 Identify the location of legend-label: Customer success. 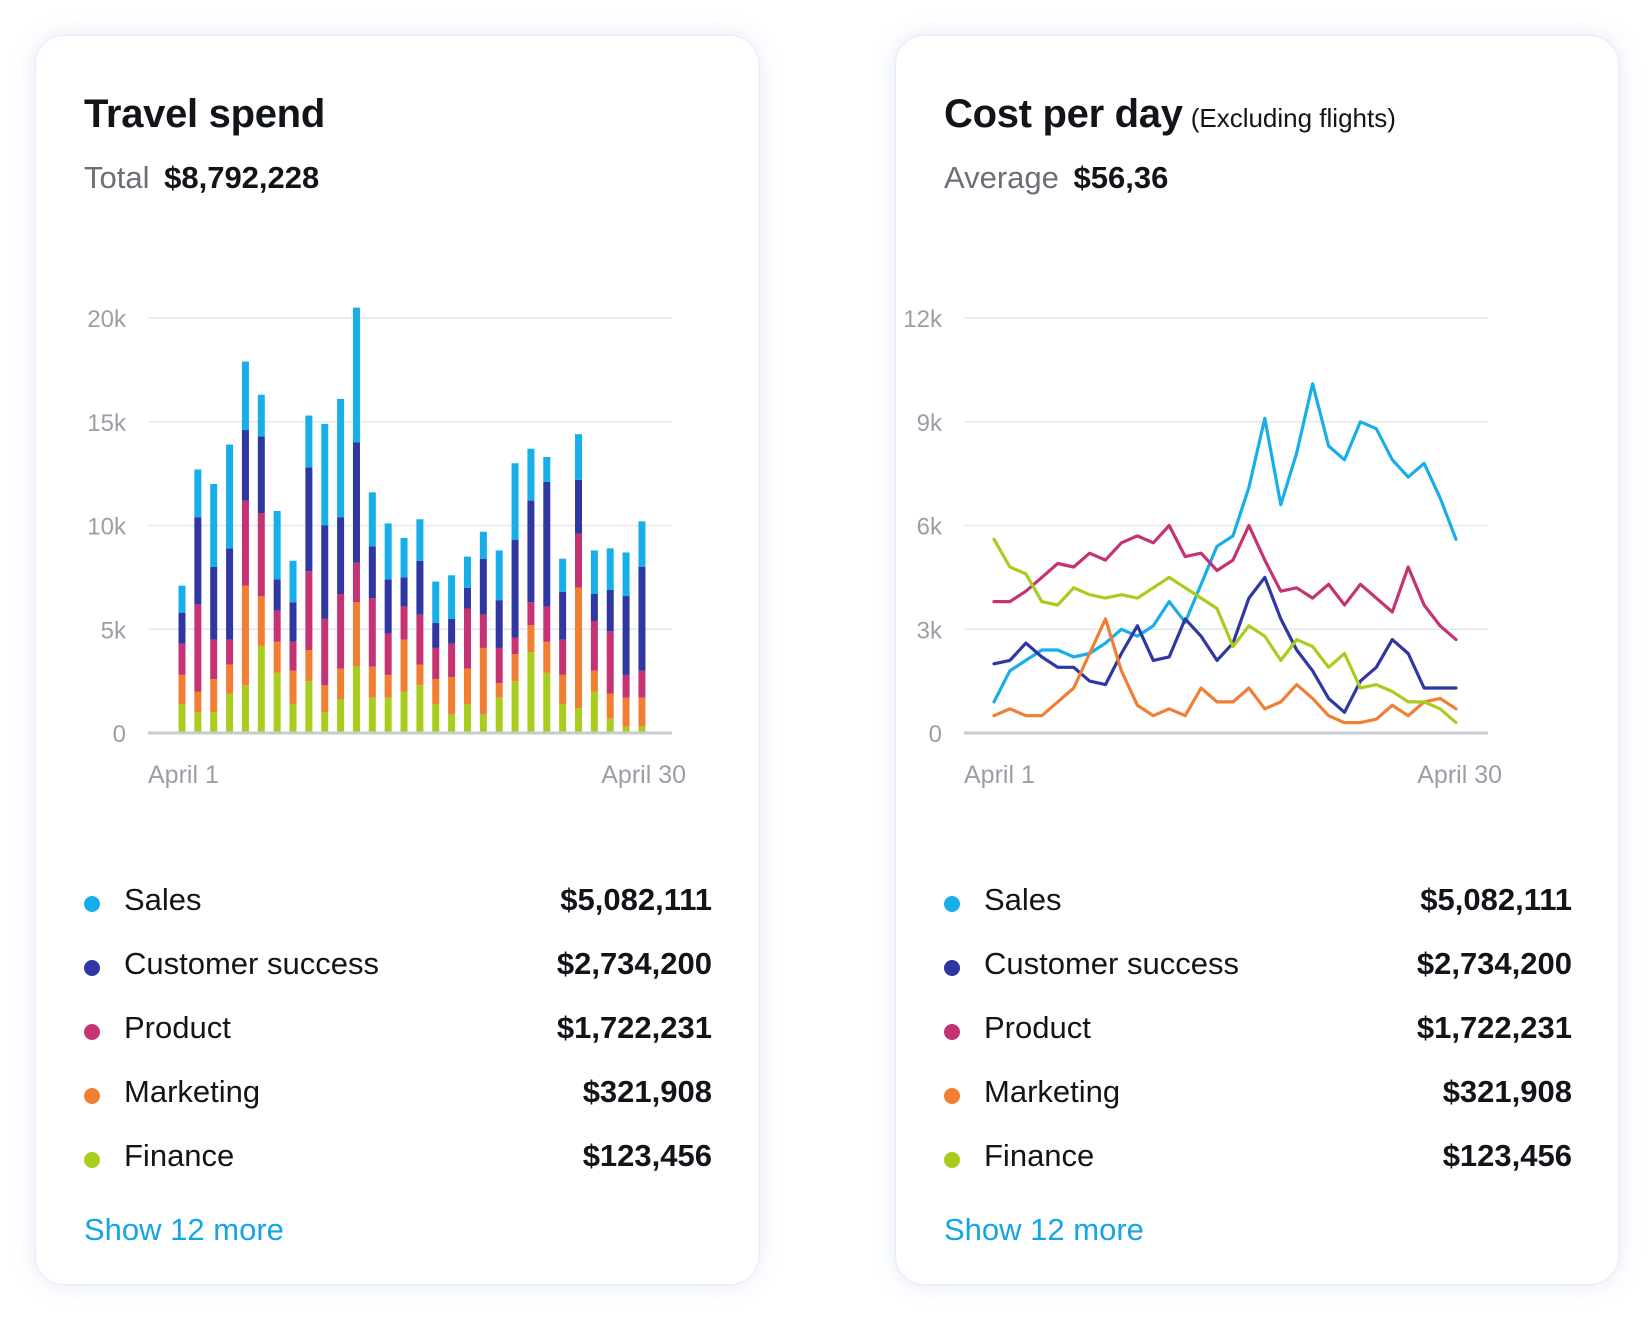
(1111, 963).